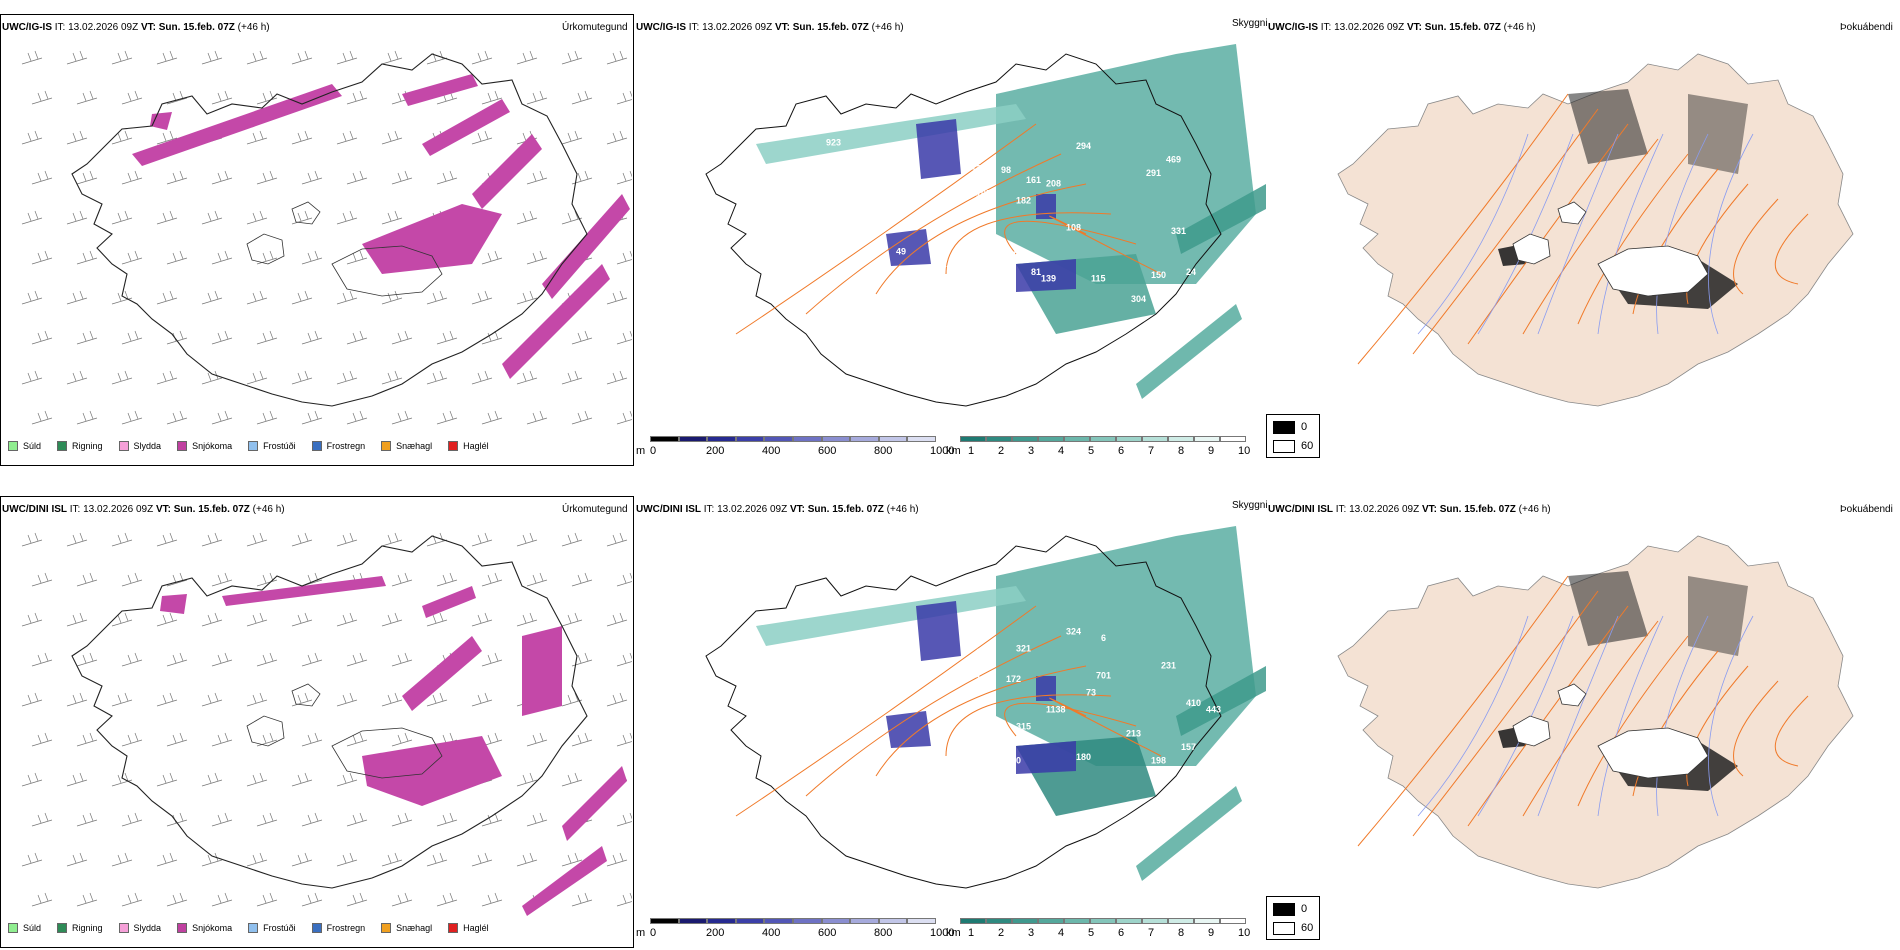 The image size is (1900, 950). Describe the element at coordinates (32, 446) in the screenshot. I see `legend-label: Súld` at that location.